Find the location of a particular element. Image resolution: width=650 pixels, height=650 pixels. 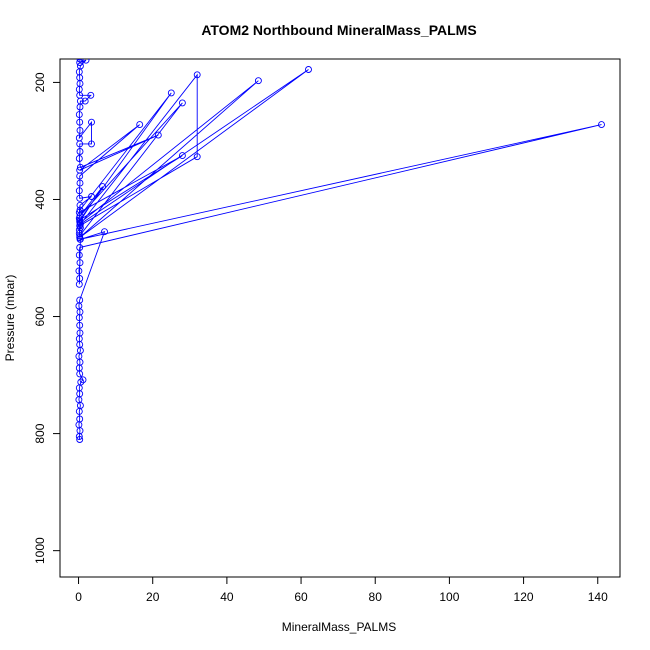

y-axis-label: Pressure (mbar) is located at coordinates (10, 318).